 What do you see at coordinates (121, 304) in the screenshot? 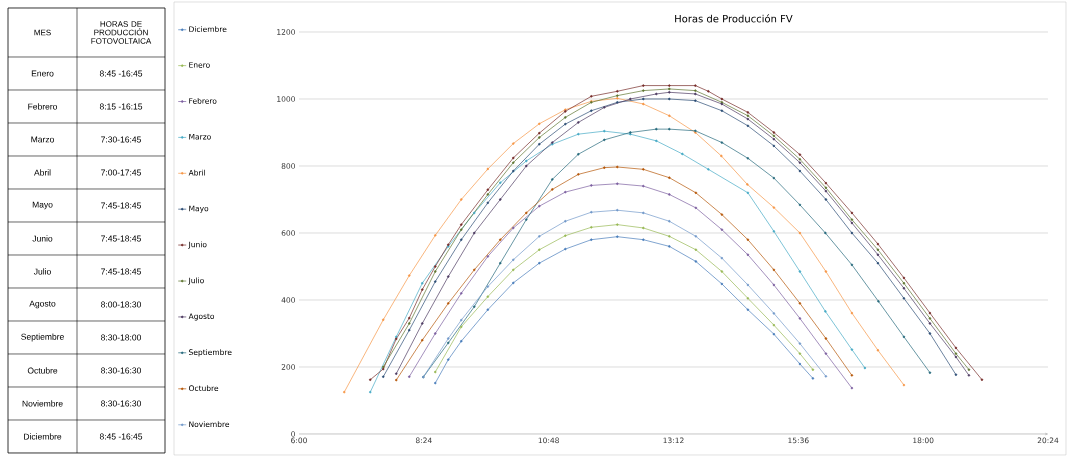
I see `text: 8:00-18:30` at bounding box center [121, 304].